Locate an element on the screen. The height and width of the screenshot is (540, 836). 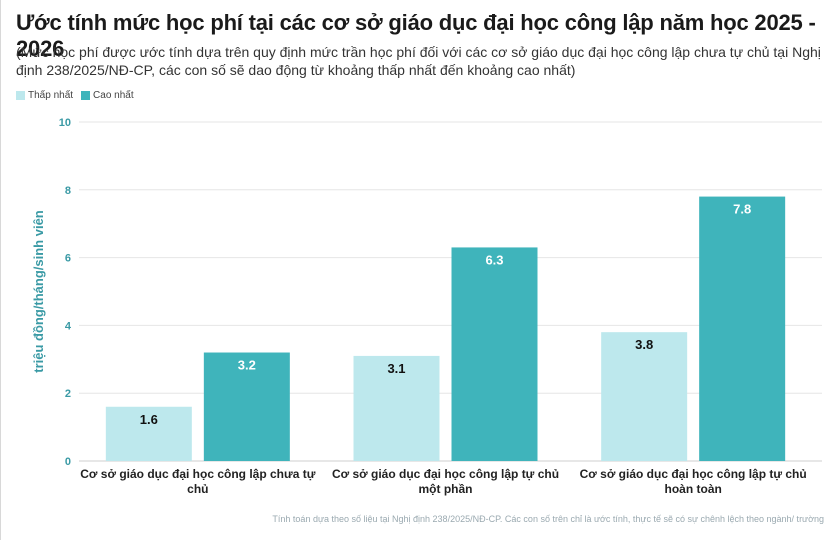
x-category-label: một phần is located at coordinates (446, 489).